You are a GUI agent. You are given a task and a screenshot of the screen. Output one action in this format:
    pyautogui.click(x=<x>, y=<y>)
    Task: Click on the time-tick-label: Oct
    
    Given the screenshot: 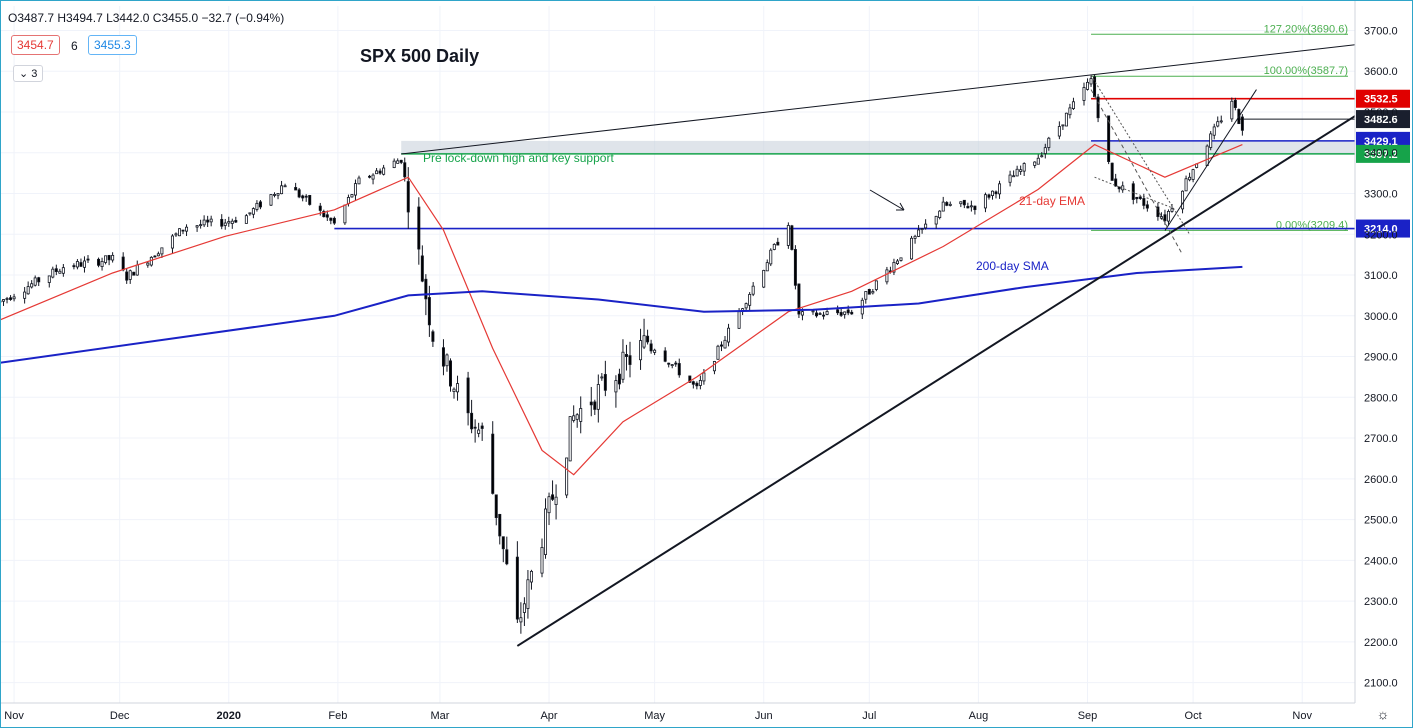 What is the action you would take?
    pyautogui.click(x=1193, y=716)
    